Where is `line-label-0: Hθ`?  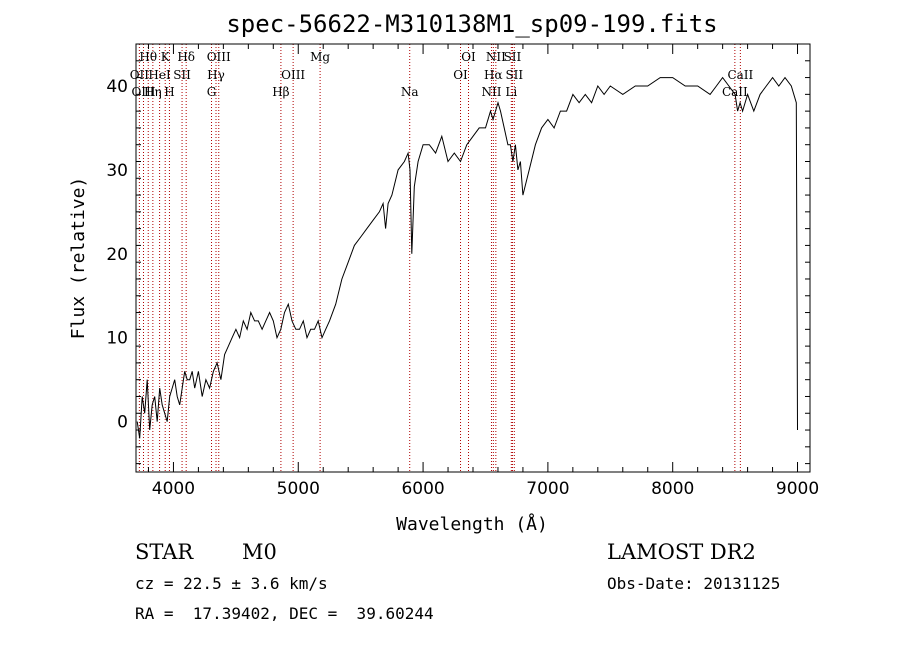
line-label-0: Hθ is located at coordinates (148, 57).